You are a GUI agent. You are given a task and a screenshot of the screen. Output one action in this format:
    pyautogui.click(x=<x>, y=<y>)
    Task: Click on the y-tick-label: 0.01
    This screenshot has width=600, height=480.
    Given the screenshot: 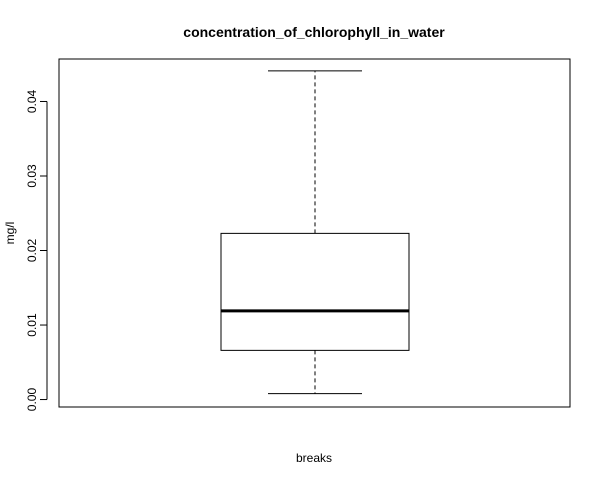 What is the action you would take?
    pyautogui.click(x=32, y=325)
    